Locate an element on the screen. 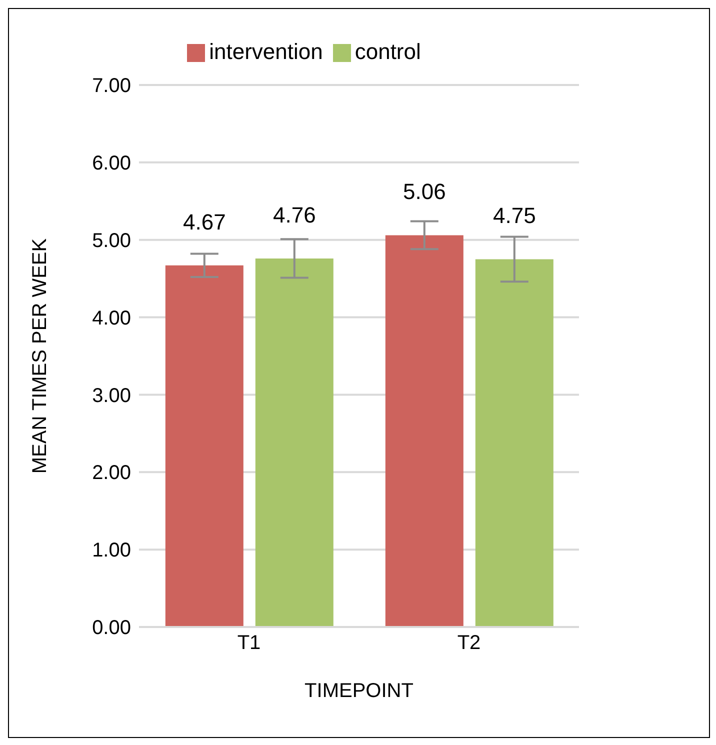 This screenshot has height=745, width=716. y-tick-label: 7.00 is located at coordinates (111, 86).